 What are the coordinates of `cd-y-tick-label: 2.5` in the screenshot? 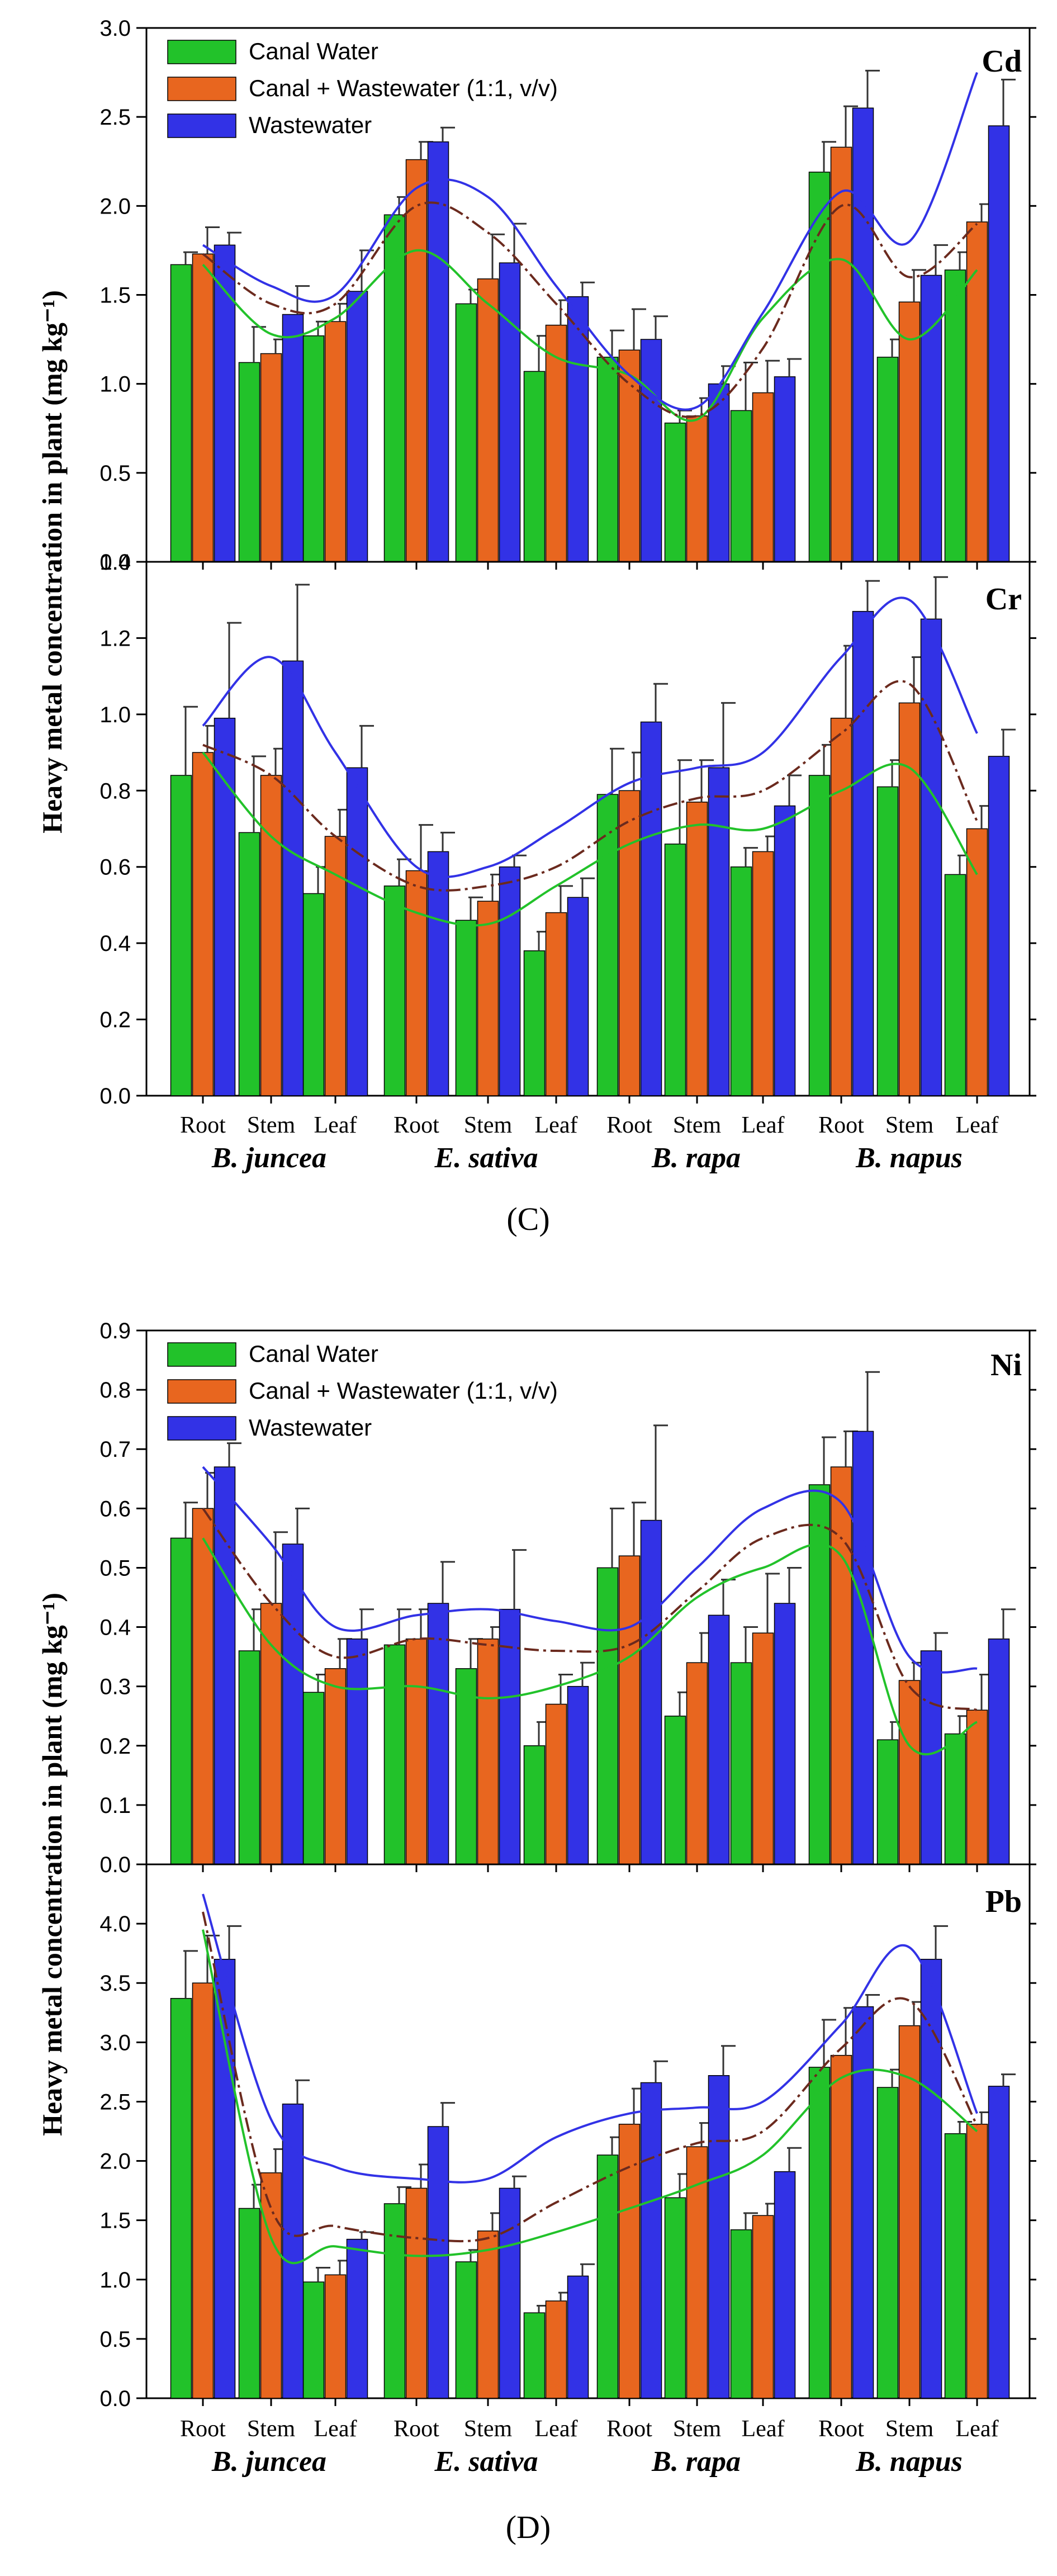 It's located at (115, 117).